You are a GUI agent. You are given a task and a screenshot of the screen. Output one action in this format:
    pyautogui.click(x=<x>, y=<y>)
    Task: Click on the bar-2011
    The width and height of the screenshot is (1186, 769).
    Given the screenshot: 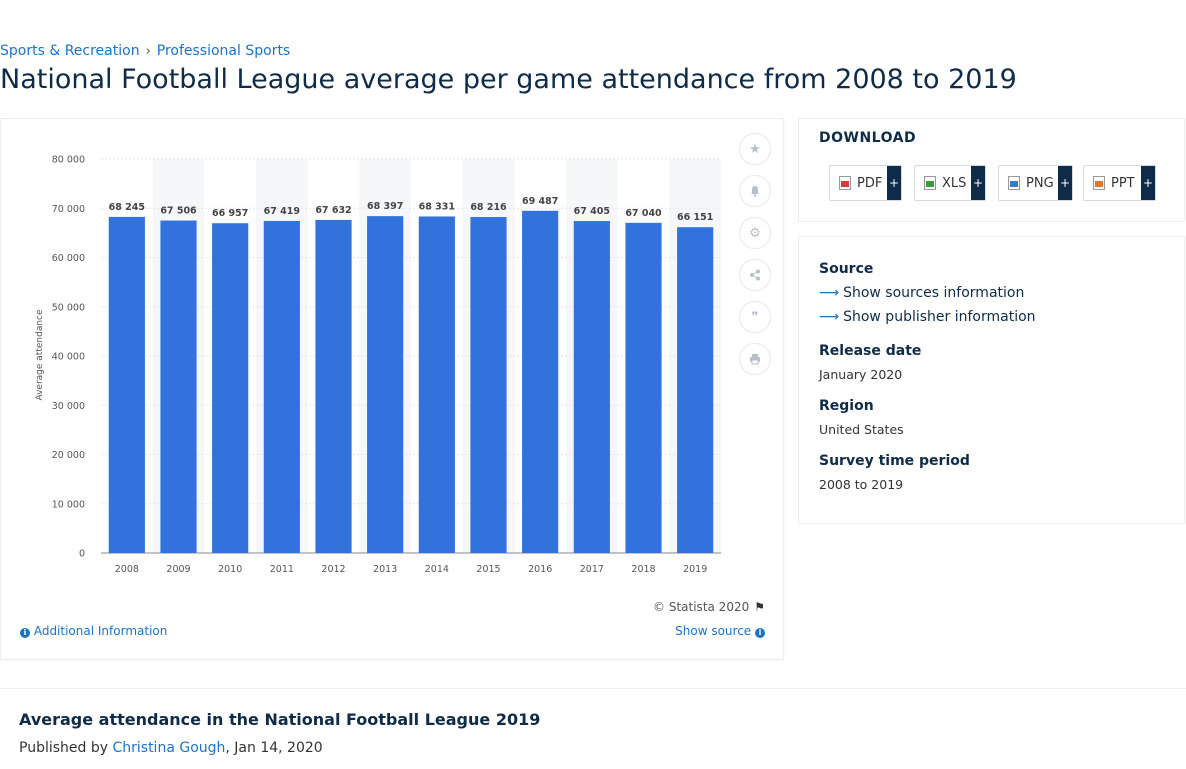 What is the action you would take?
    pyautogui.click(x=281, y=386)
    